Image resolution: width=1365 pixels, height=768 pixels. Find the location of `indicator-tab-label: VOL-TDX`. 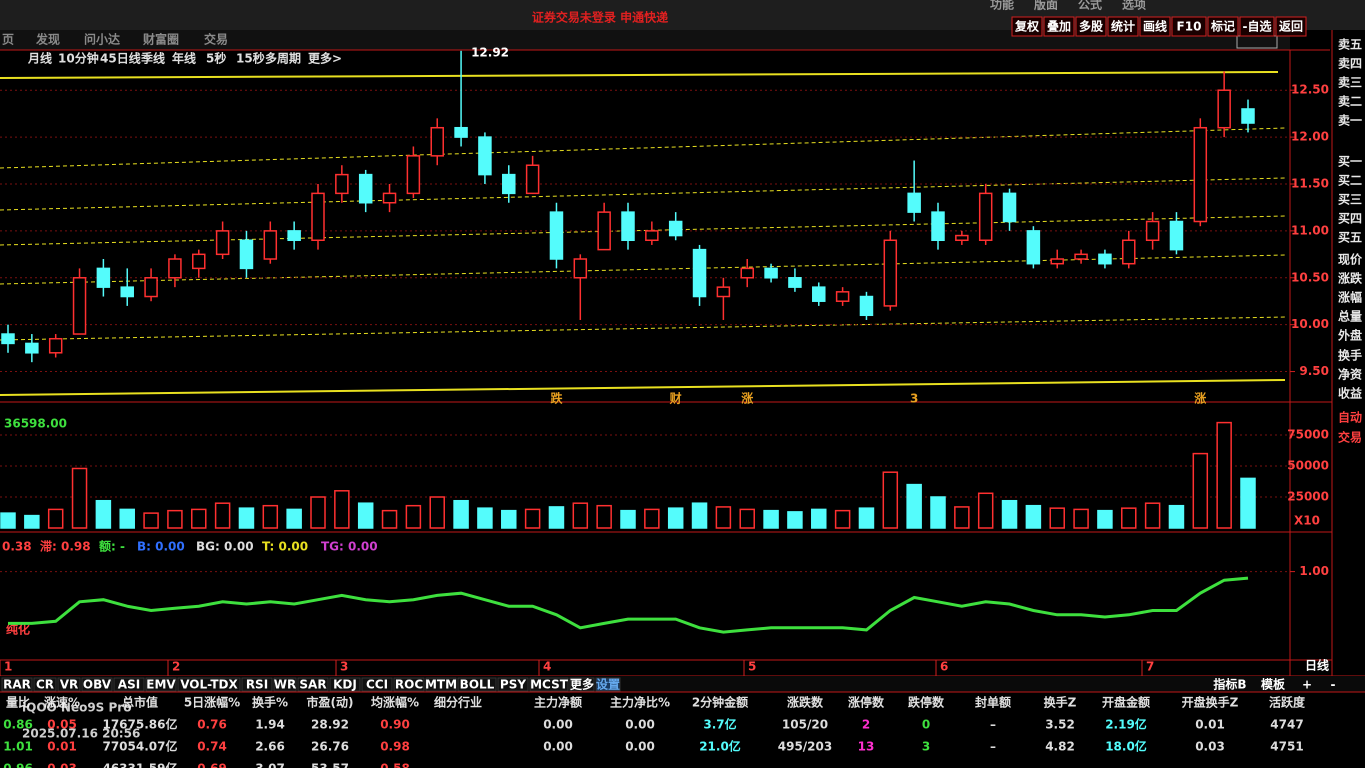

indicator-tab-label: VOL-TDX is located at coordinates (209, 685).